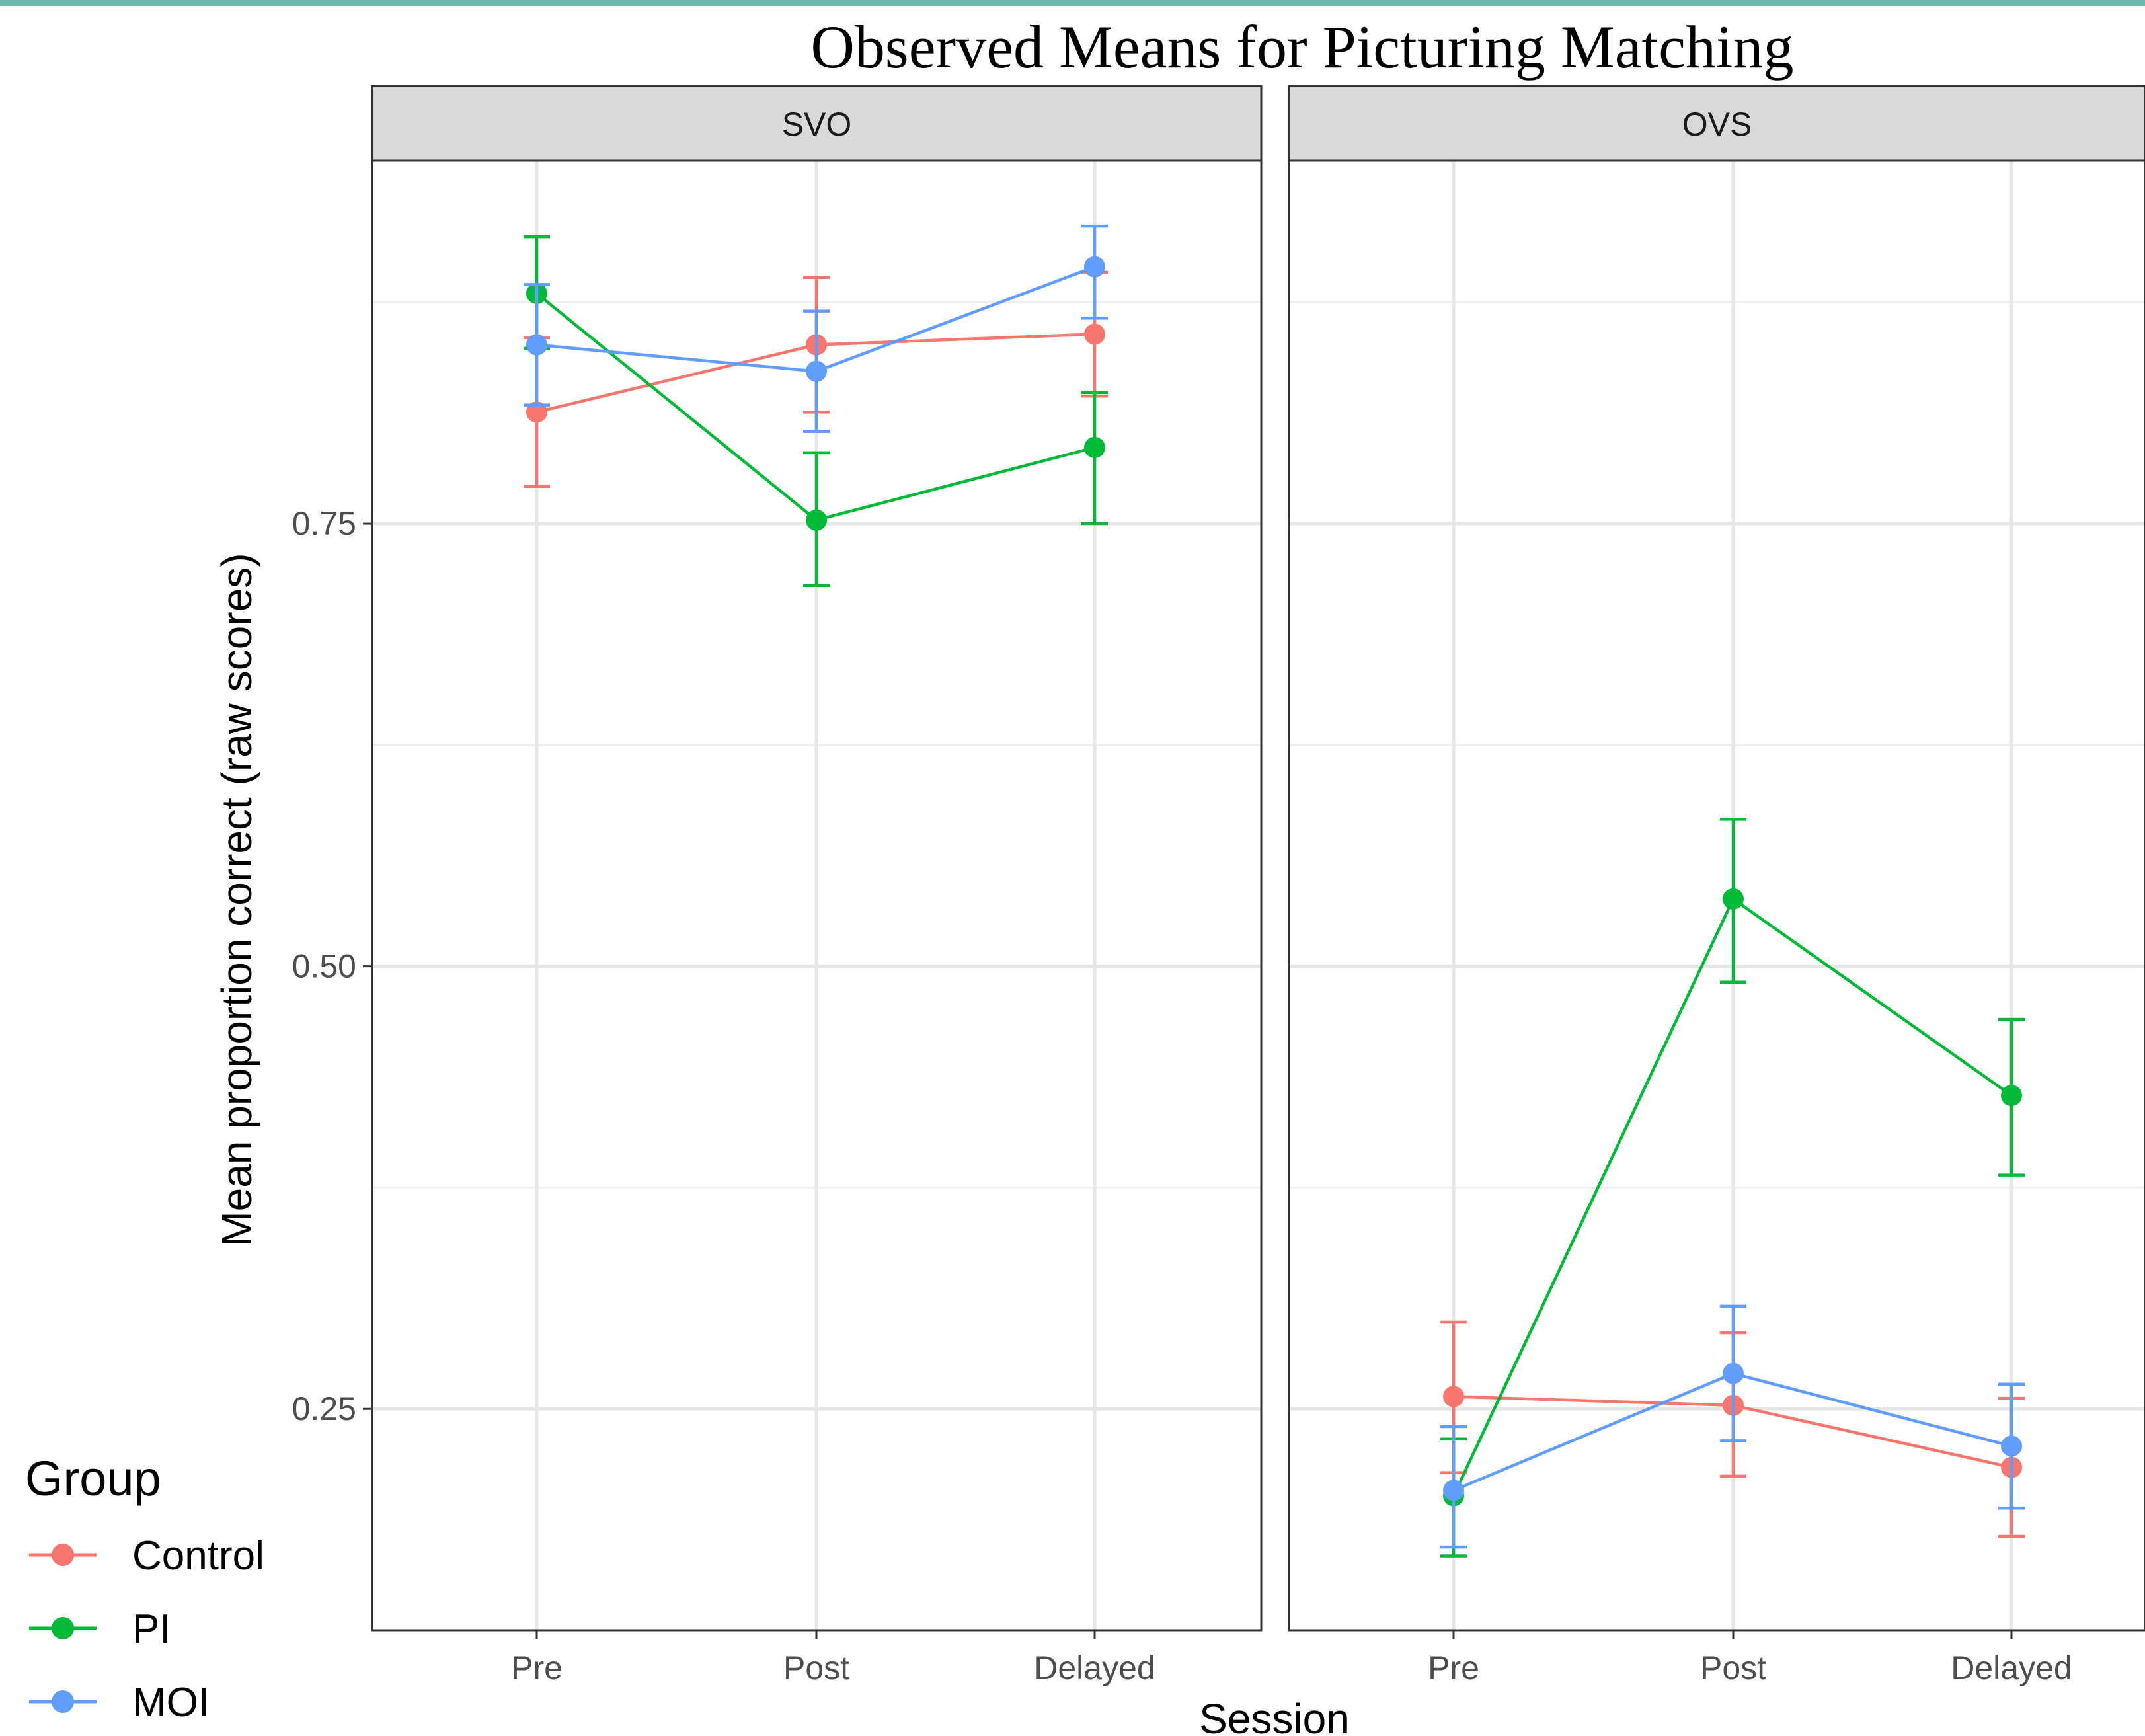 The image size is (2145, 1736). Describe the element at coordinates (2011, 1096) in the screenshot. I see `point-ovs-pi-delayed` at that location.